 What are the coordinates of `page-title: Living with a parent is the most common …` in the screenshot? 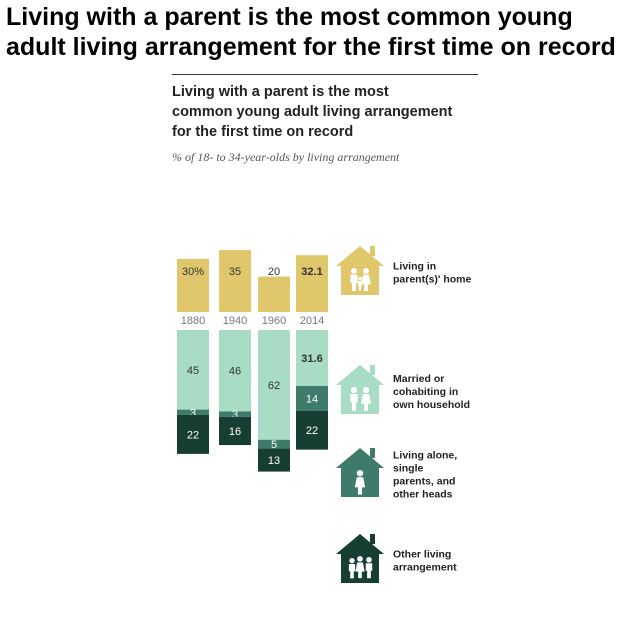 It's located at (311, 32).